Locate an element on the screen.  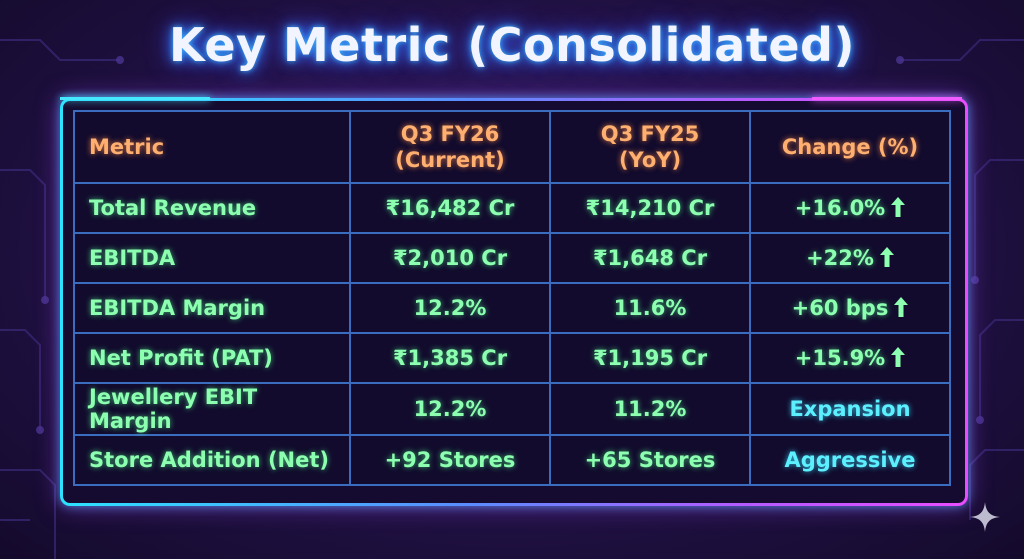
yoy-value-cell-text: +65 Stores is located at coordinates (650, 460).